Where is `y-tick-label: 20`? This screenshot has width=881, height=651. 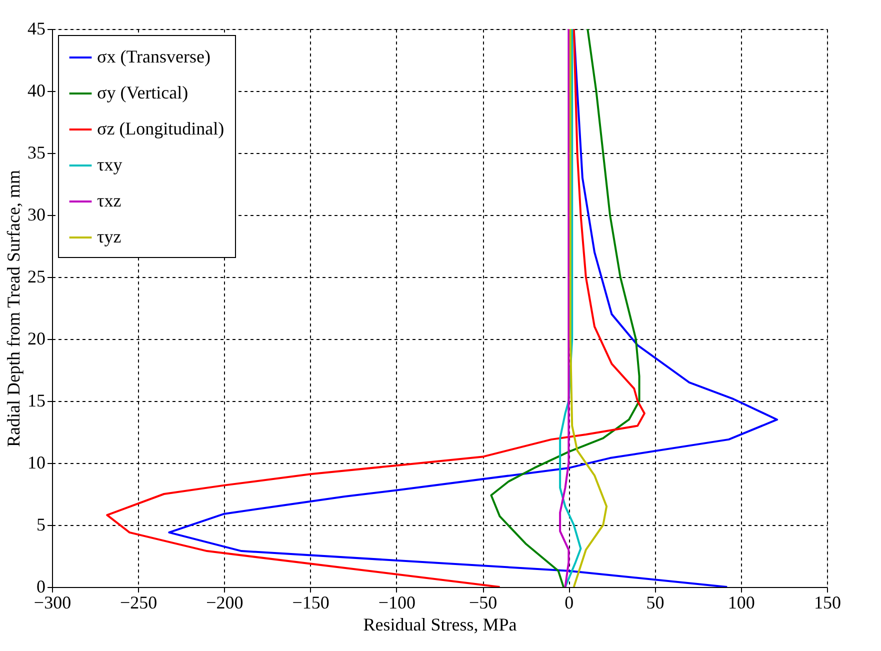
y-tick-label: 20 is located at coordinates (37, 338).